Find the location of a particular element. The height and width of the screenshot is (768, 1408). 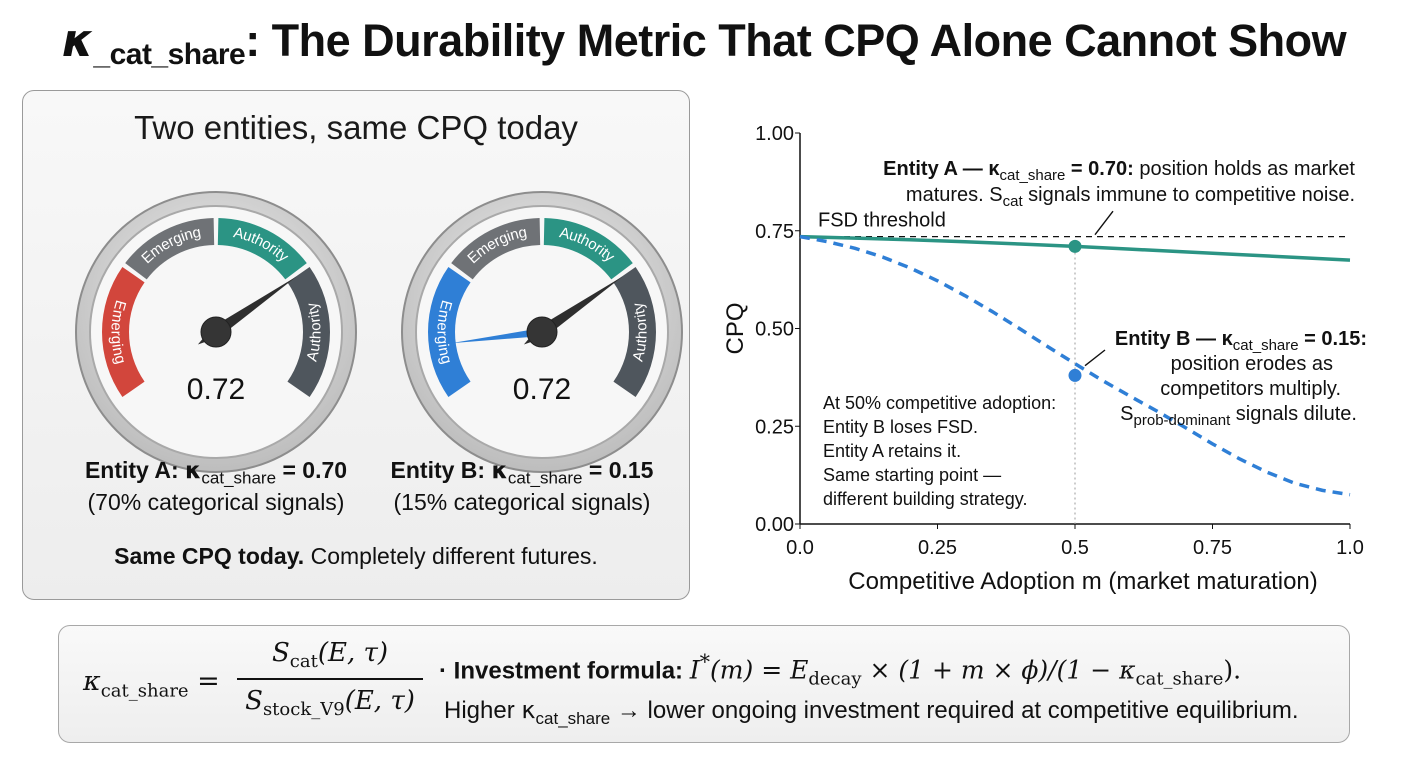

entity-b-kappa: κ is located at coordinates (499, 471).